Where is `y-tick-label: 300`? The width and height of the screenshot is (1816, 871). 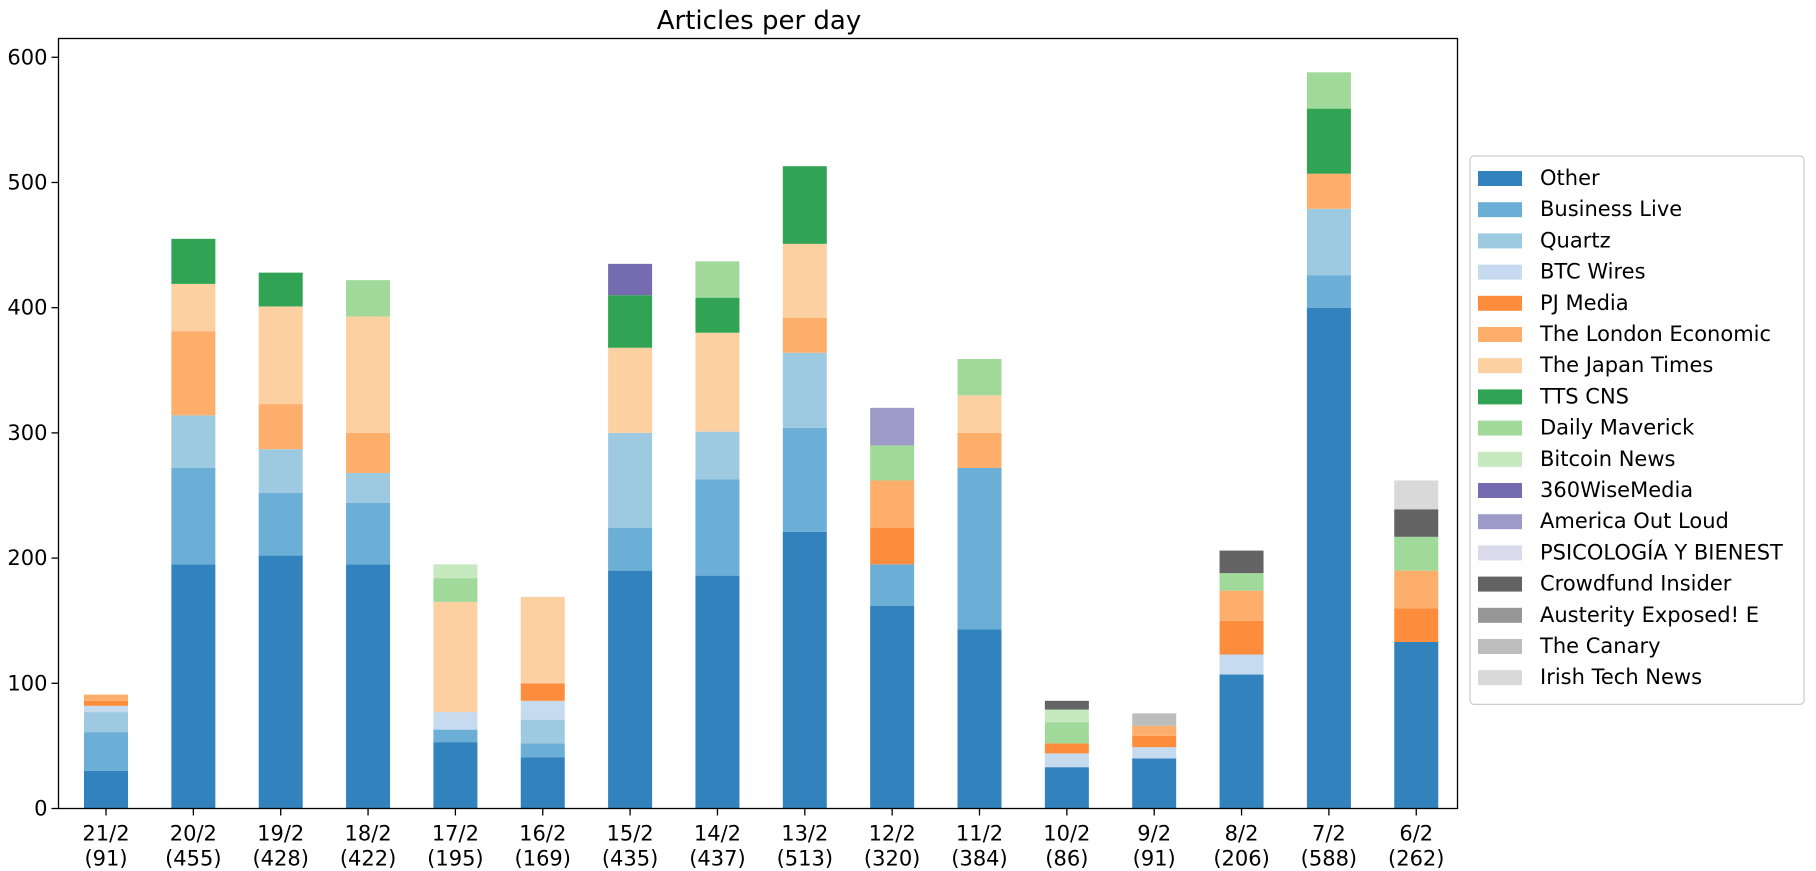 y-tick-label: 300 is located at coordinates (27, 433).